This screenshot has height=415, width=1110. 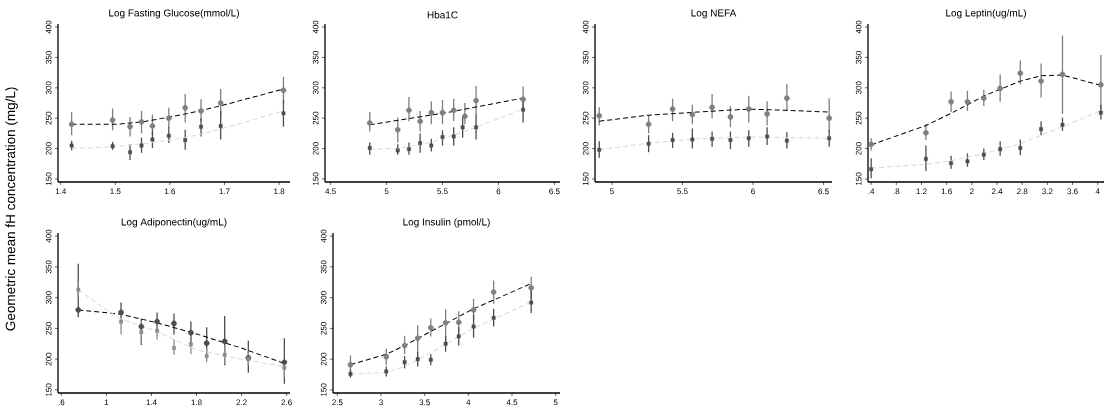 I want to click on x-tick-label: .8, so click(x=896, y=191).